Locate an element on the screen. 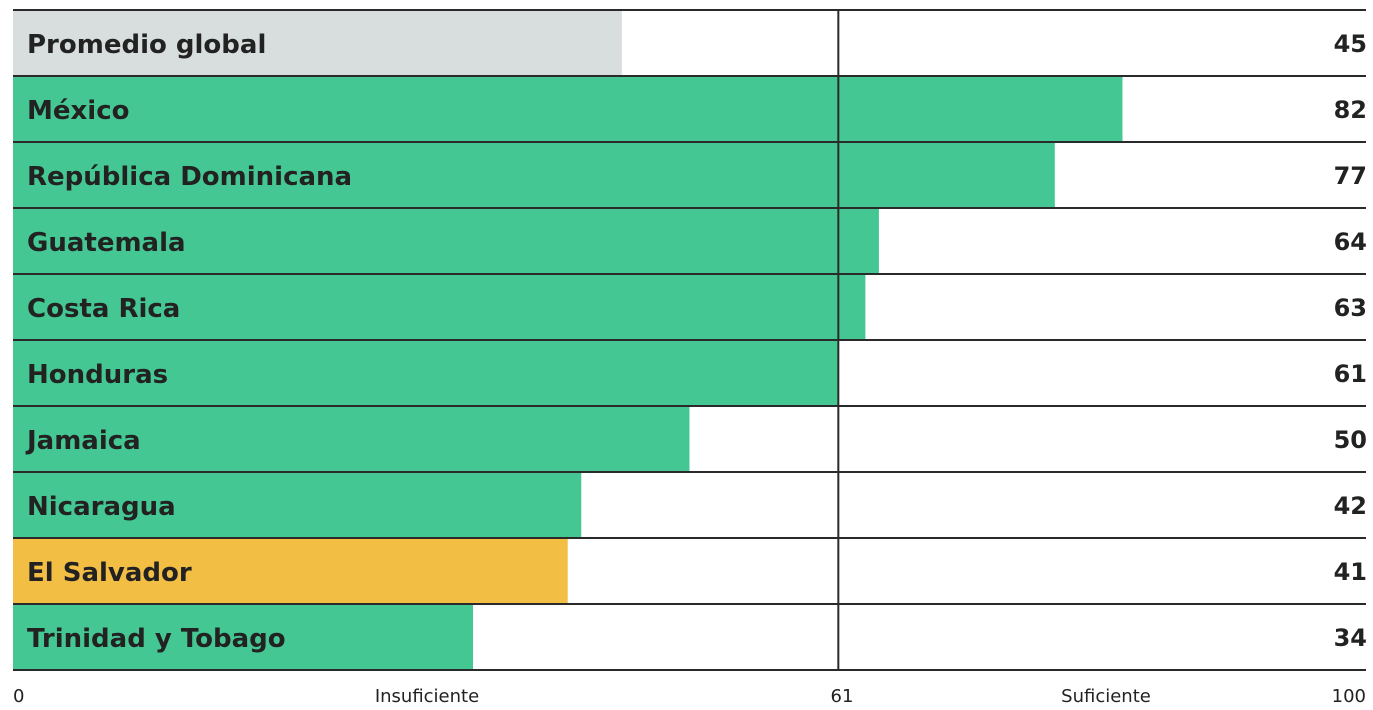 The height and width of the screenshot is (710, 1373). category-label: Costa Rica is located at coordinates (103, 309).